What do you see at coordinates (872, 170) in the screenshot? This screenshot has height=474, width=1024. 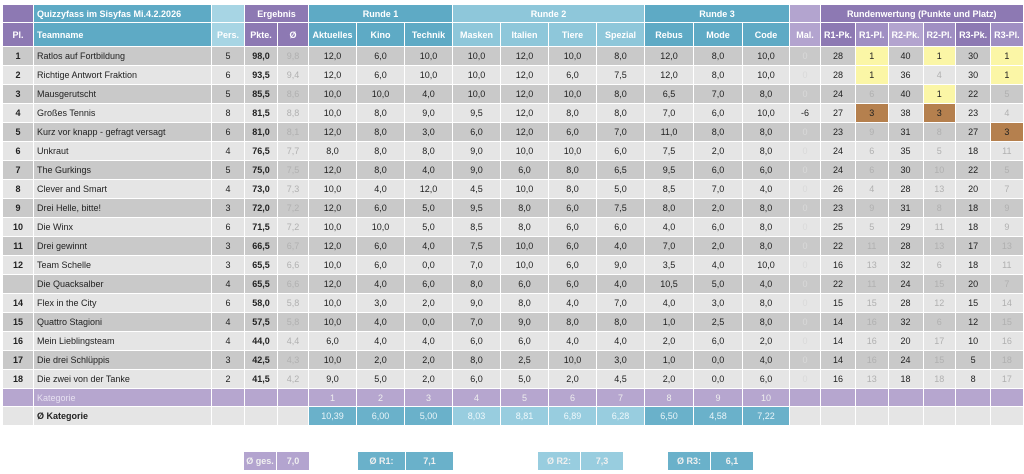 I see `cell-r1-place: 6` at bounding box center [872, 170].